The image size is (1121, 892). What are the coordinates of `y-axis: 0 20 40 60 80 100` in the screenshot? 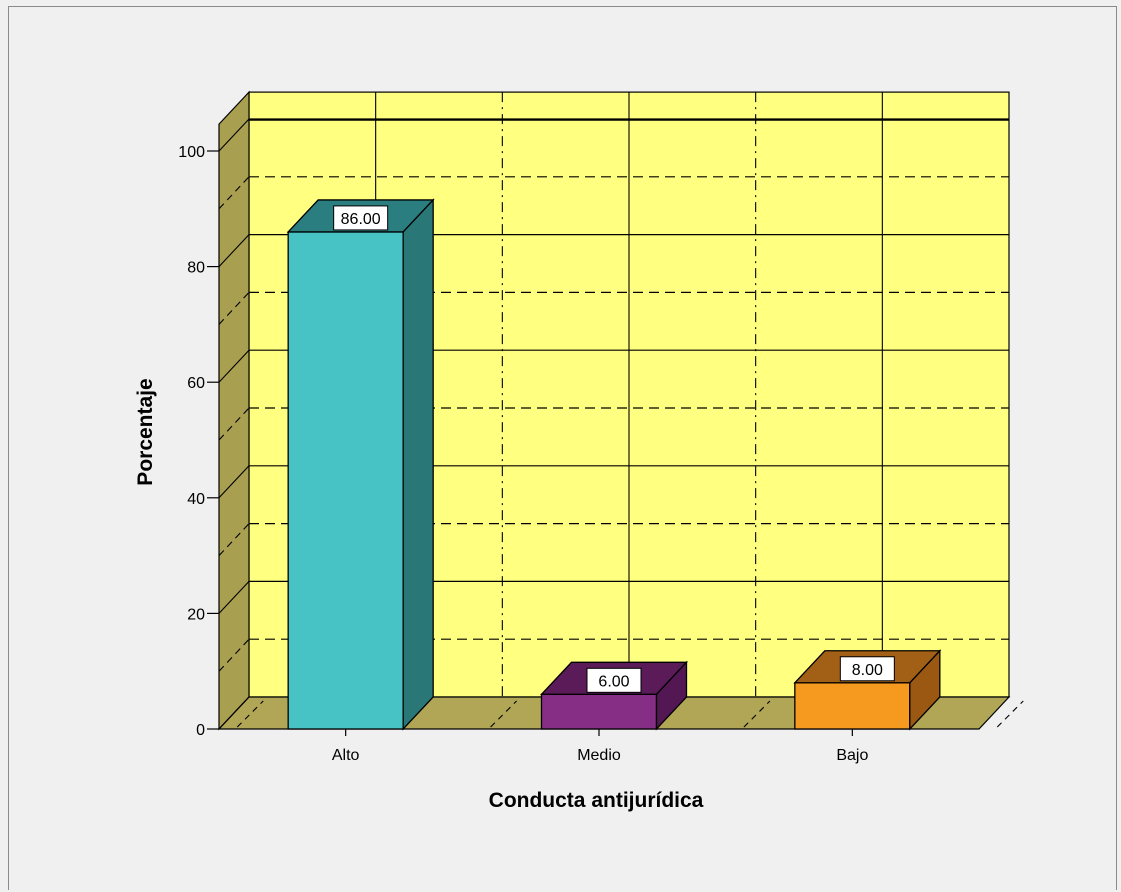 It's located at (198, 441).